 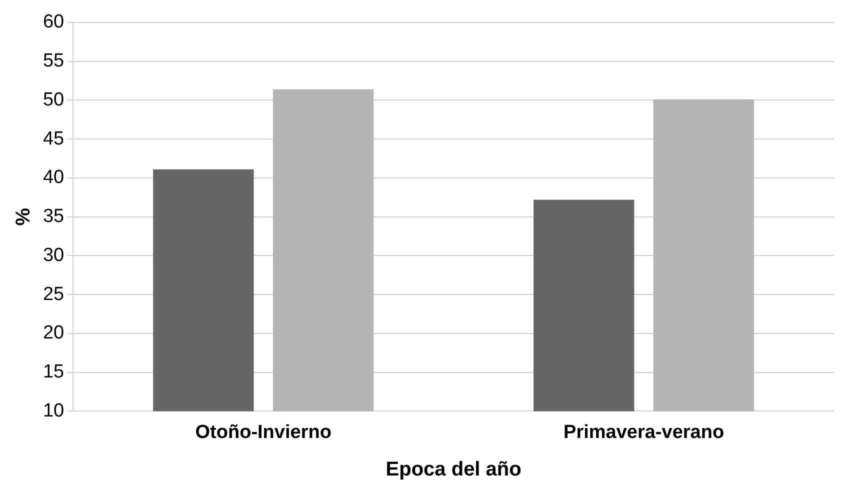 What do you see at coordinates (454, 469) in the screenshot?
I see `x-axis-title: Epoca del año` at bounding box center [454, 469].